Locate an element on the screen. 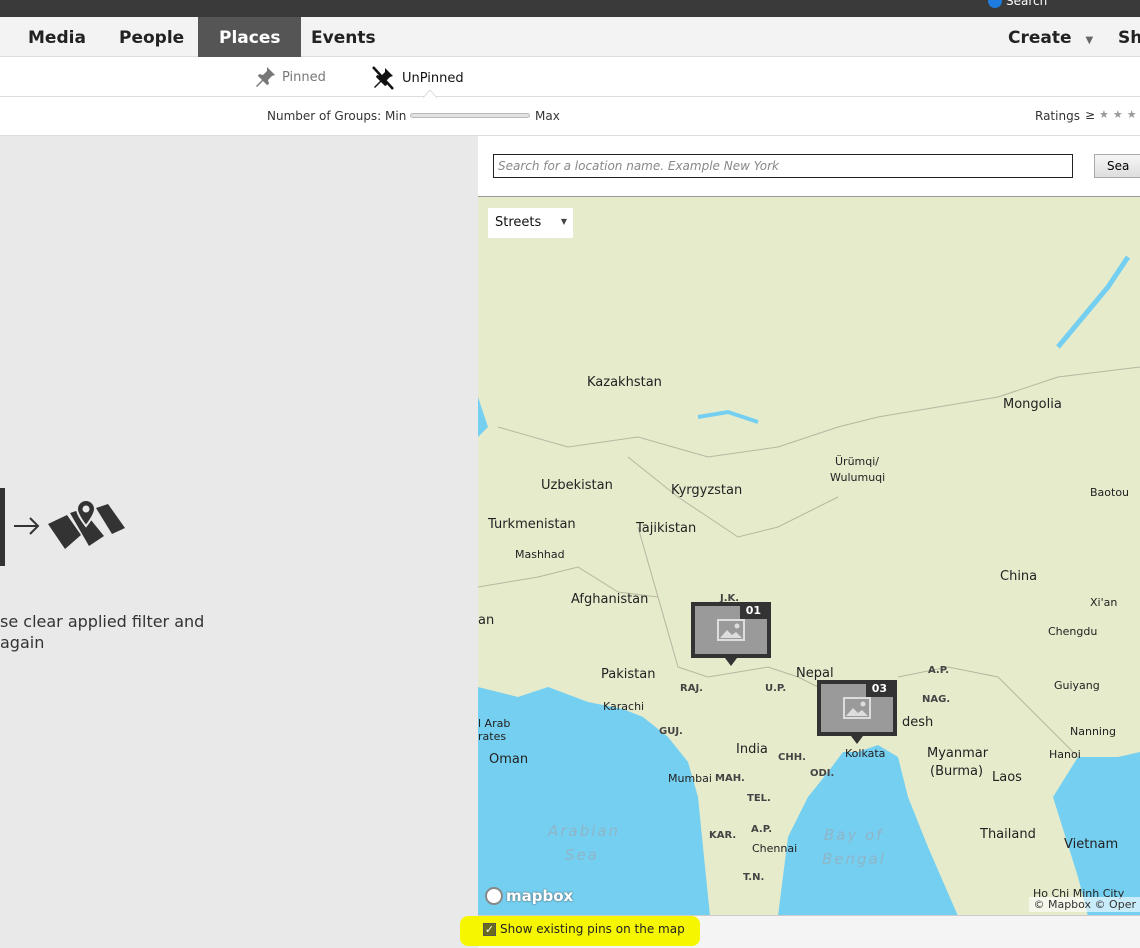 The image size is (1140, 948). map-label: Mumbai is located at coordinates (690, 778).